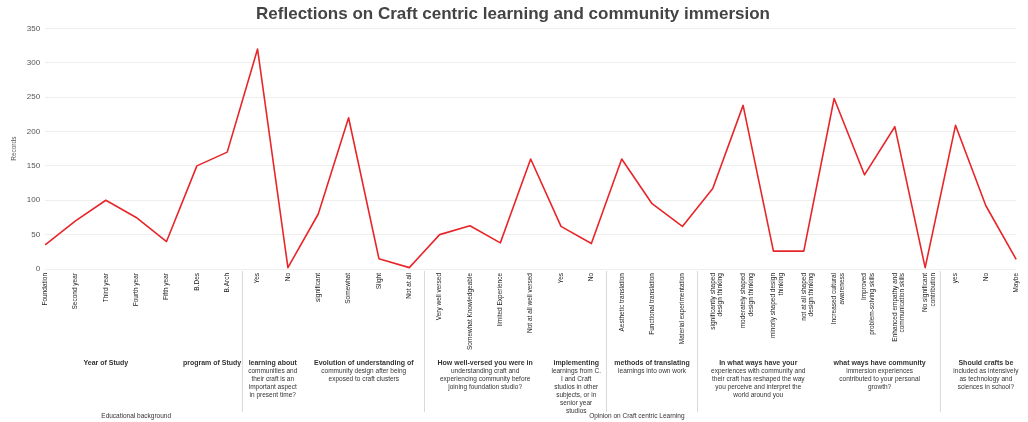 The height and width of the screenshot is (422, 1028). What do you see at coordinates (38, 269) in the screenshot?
I see `y-tick-label: 0` at bounding box center [38, 269].